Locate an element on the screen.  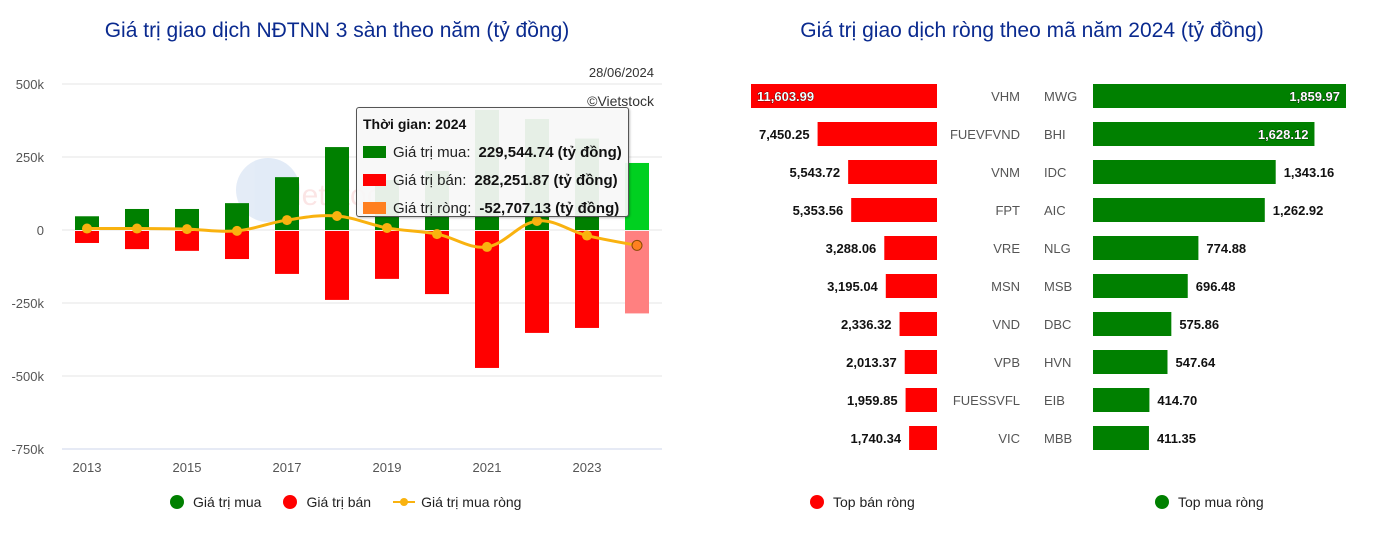
legend-item-top-buy: Top mua ròng is located at coordinates (1209, 502).